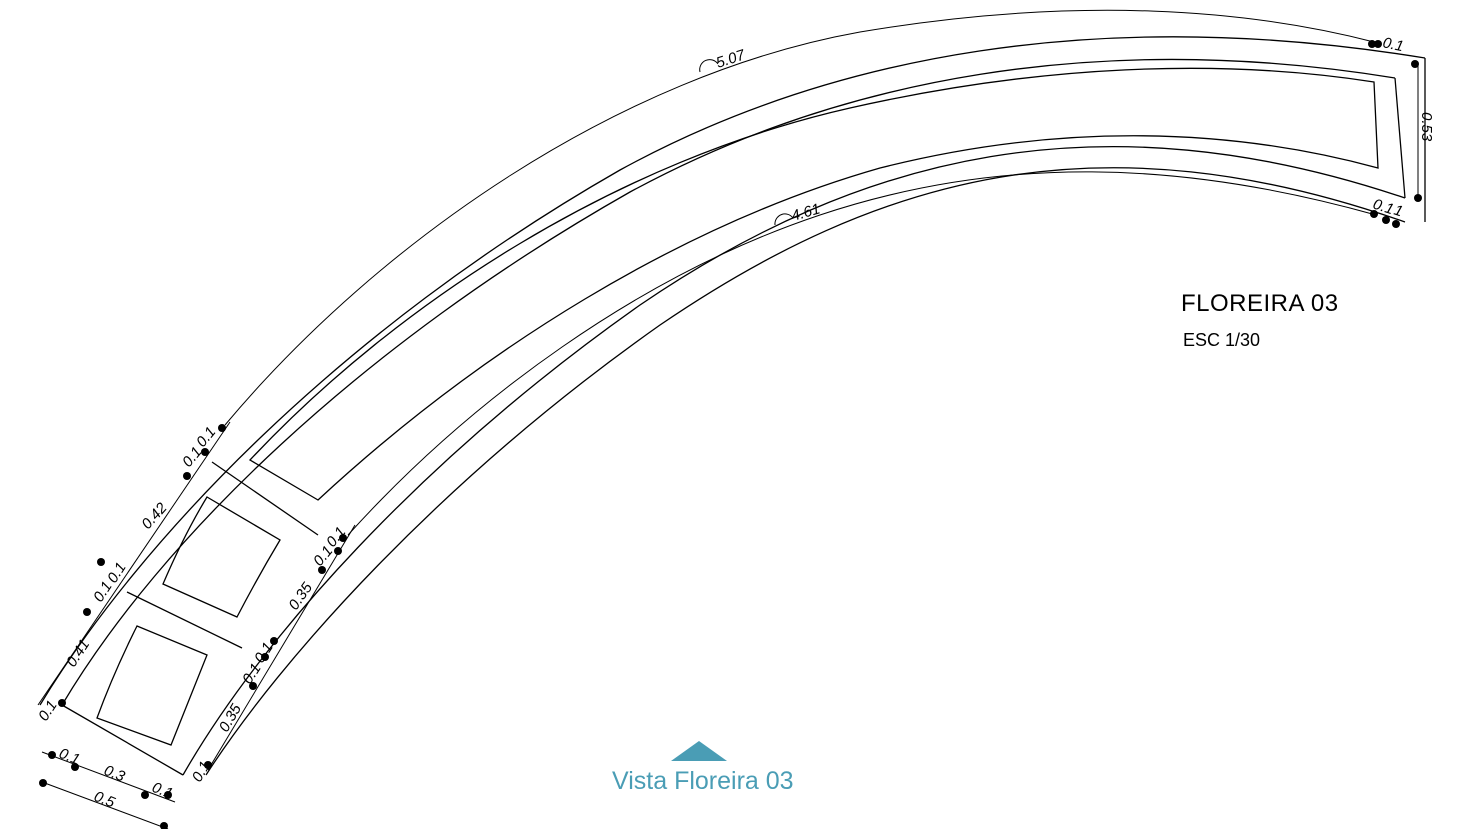 The width and height of the screenshot is (1464, 829). Describe the element at coordinates (1393, 44) in the screenshot. I see `end-wall-label: 0.1` at that location.